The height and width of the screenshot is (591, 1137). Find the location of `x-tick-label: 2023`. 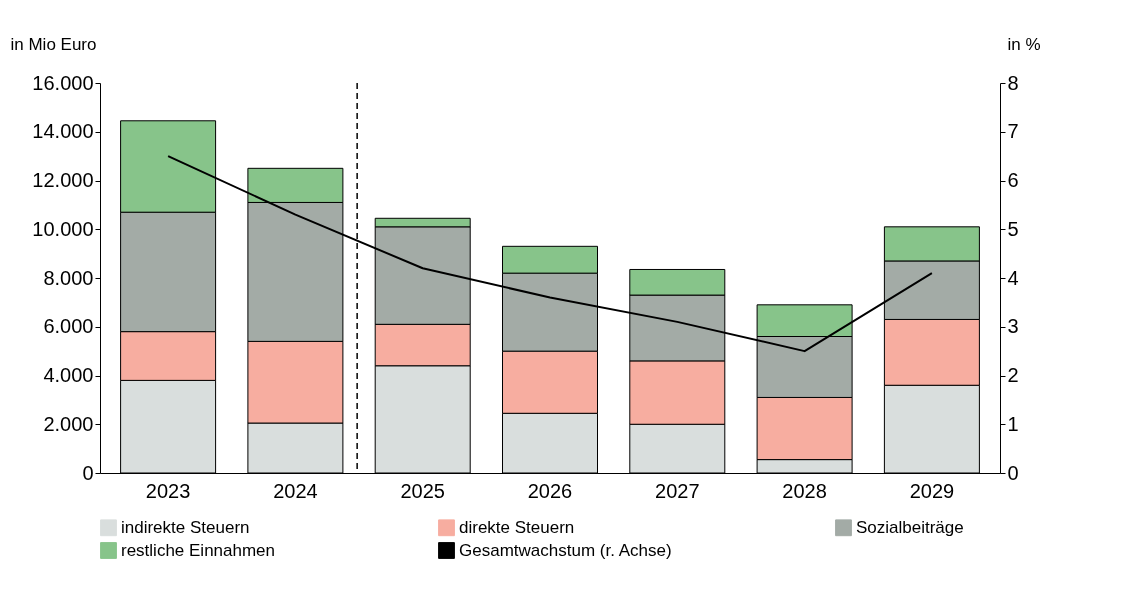

x-tick-label: 2023 is located at coordinates (168, 490).